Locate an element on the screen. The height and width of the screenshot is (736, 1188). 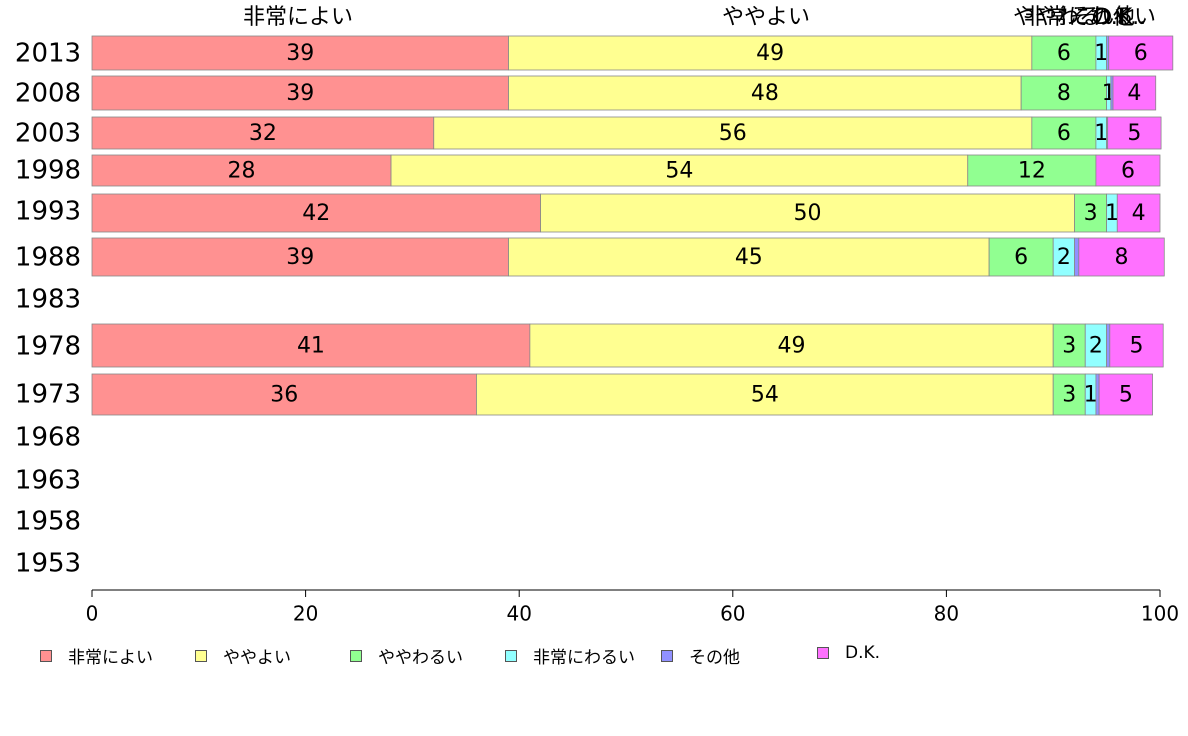
legend-item-1: ややよい is located at coordinates (243, 655).